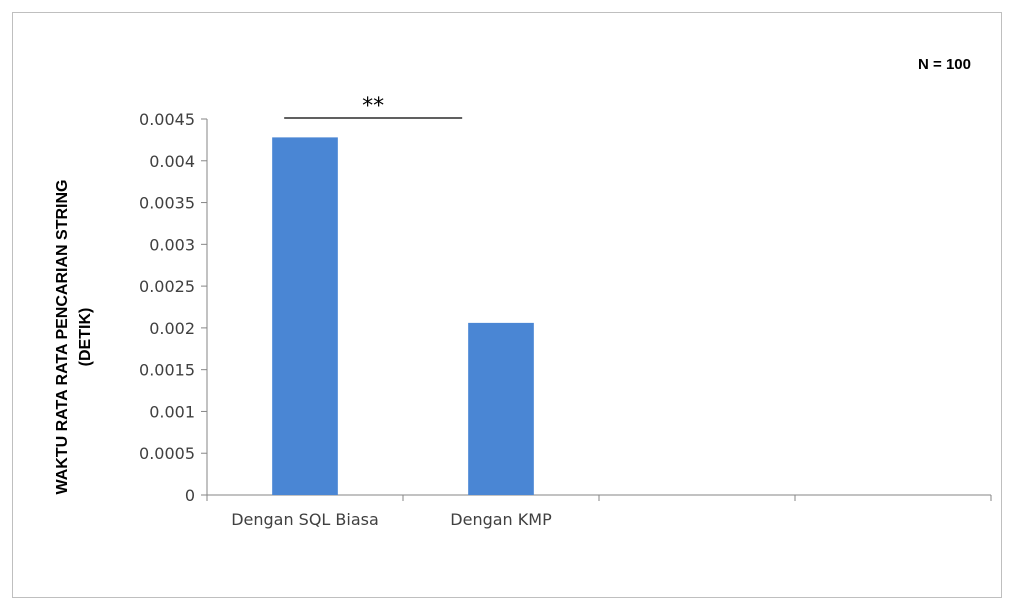 This screenshot has height=610, width=1015. I want to click on y-axis-label: WAKTU RATA RATA PENCARIAN STRING (DETIK), so click(74, 337).